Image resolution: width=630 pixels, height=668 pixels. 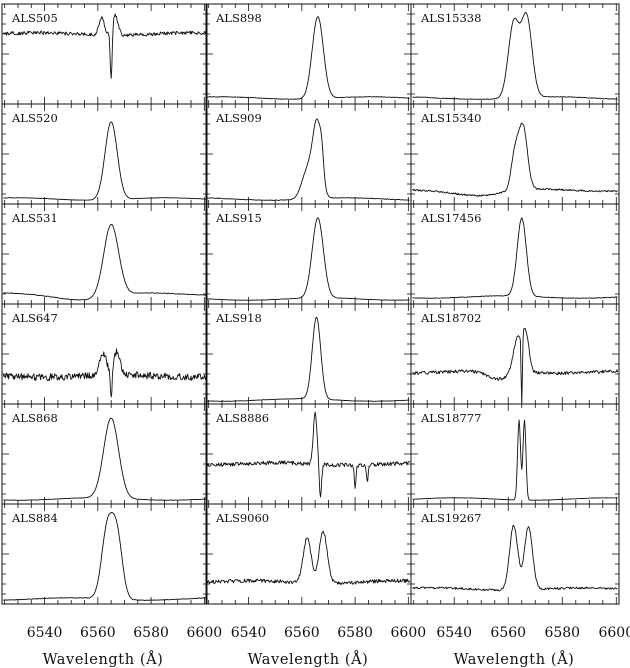 What do you see at coordinates (515, 365) in the screenshot?
I see `spectrum-line-als18702` at bounding box center [515, 365].